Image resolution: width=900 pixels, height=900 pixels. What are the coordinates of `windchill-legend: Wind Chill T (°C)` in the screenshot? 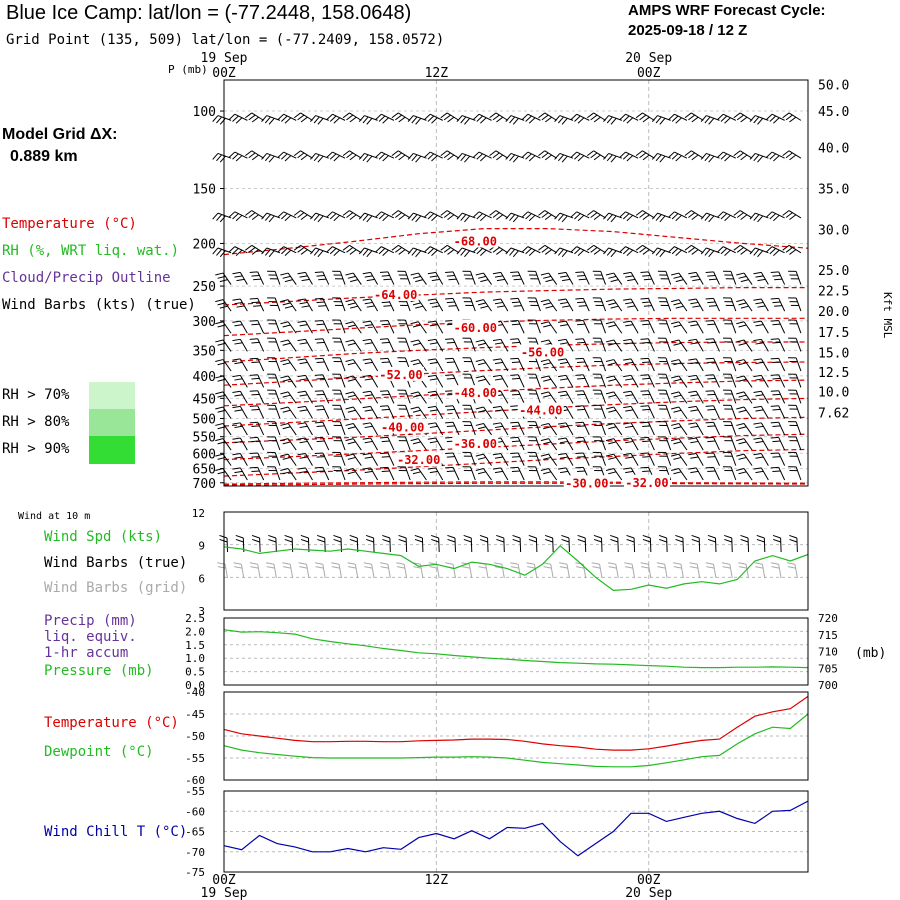 It's located at (115, 832).